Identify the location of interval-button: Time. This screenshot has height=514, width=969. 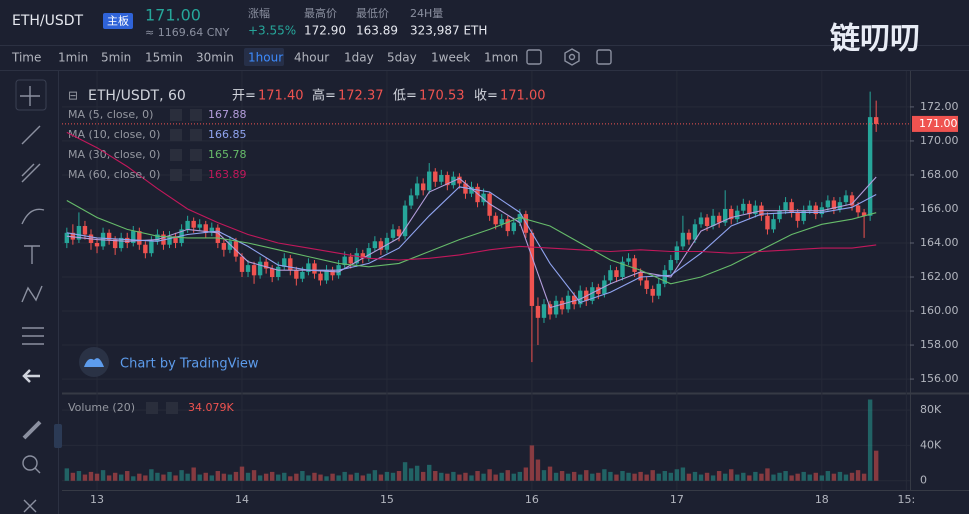
(26, 58).